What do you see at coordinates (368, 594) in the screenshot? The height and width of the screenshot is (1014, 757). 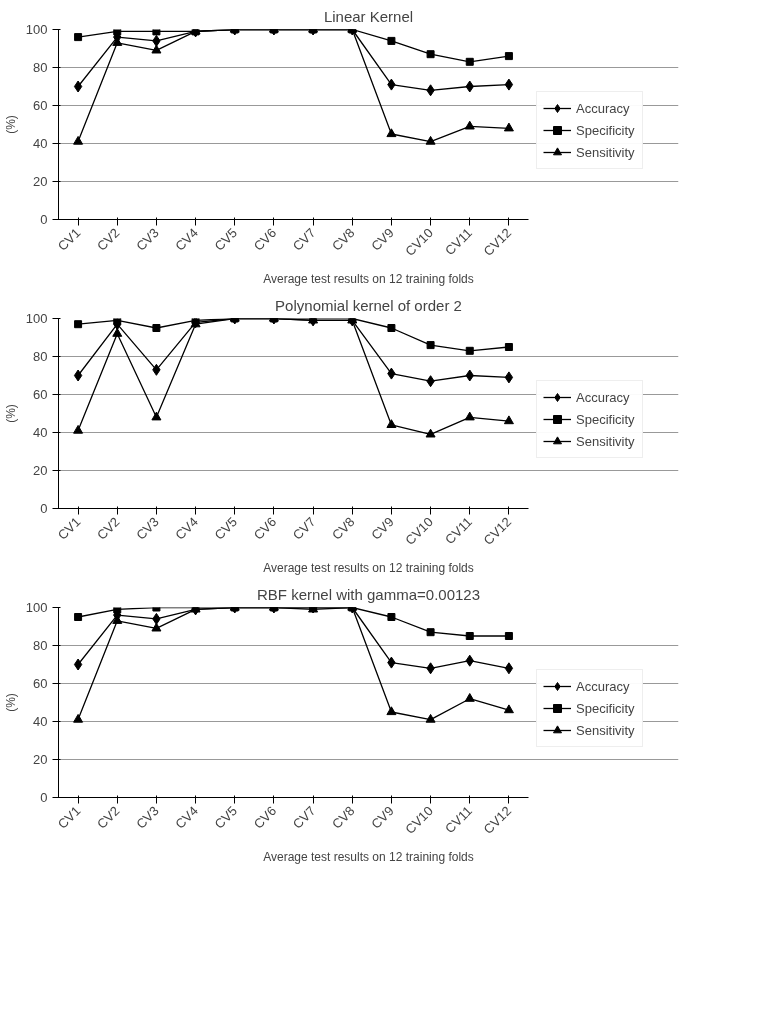 I see `chart-title: RBF kernel with gamma=0.00123` at bounding box center [368, 594].